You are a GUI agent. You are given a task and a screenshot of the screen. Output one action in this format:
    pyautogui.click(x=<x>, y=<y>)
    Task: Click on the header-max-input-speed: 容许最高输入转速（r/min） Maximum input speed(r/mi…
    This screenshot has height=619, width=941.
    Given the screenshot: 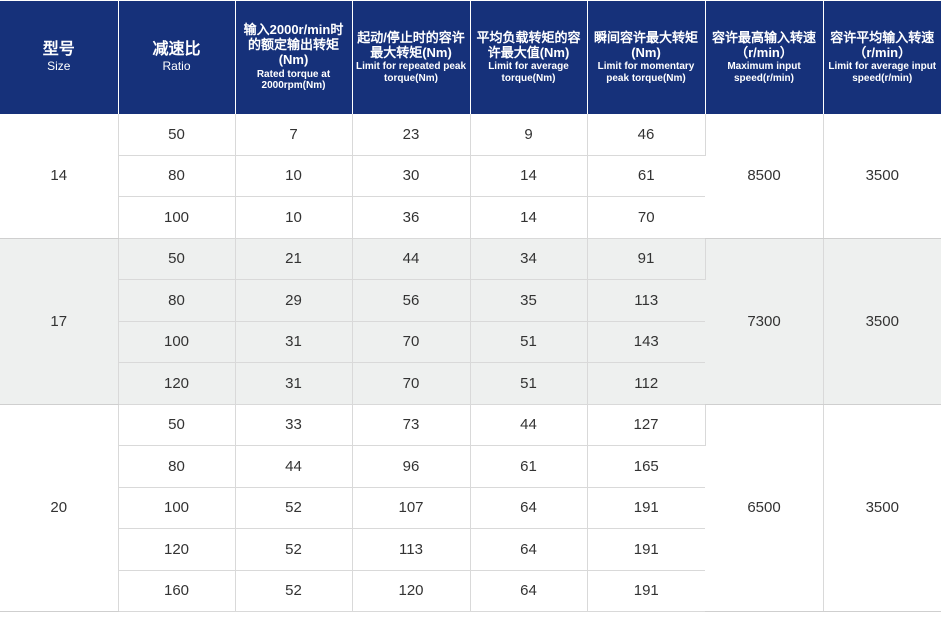 What is the action you would take?
    pyautogui.click(x=764, y=57)
    